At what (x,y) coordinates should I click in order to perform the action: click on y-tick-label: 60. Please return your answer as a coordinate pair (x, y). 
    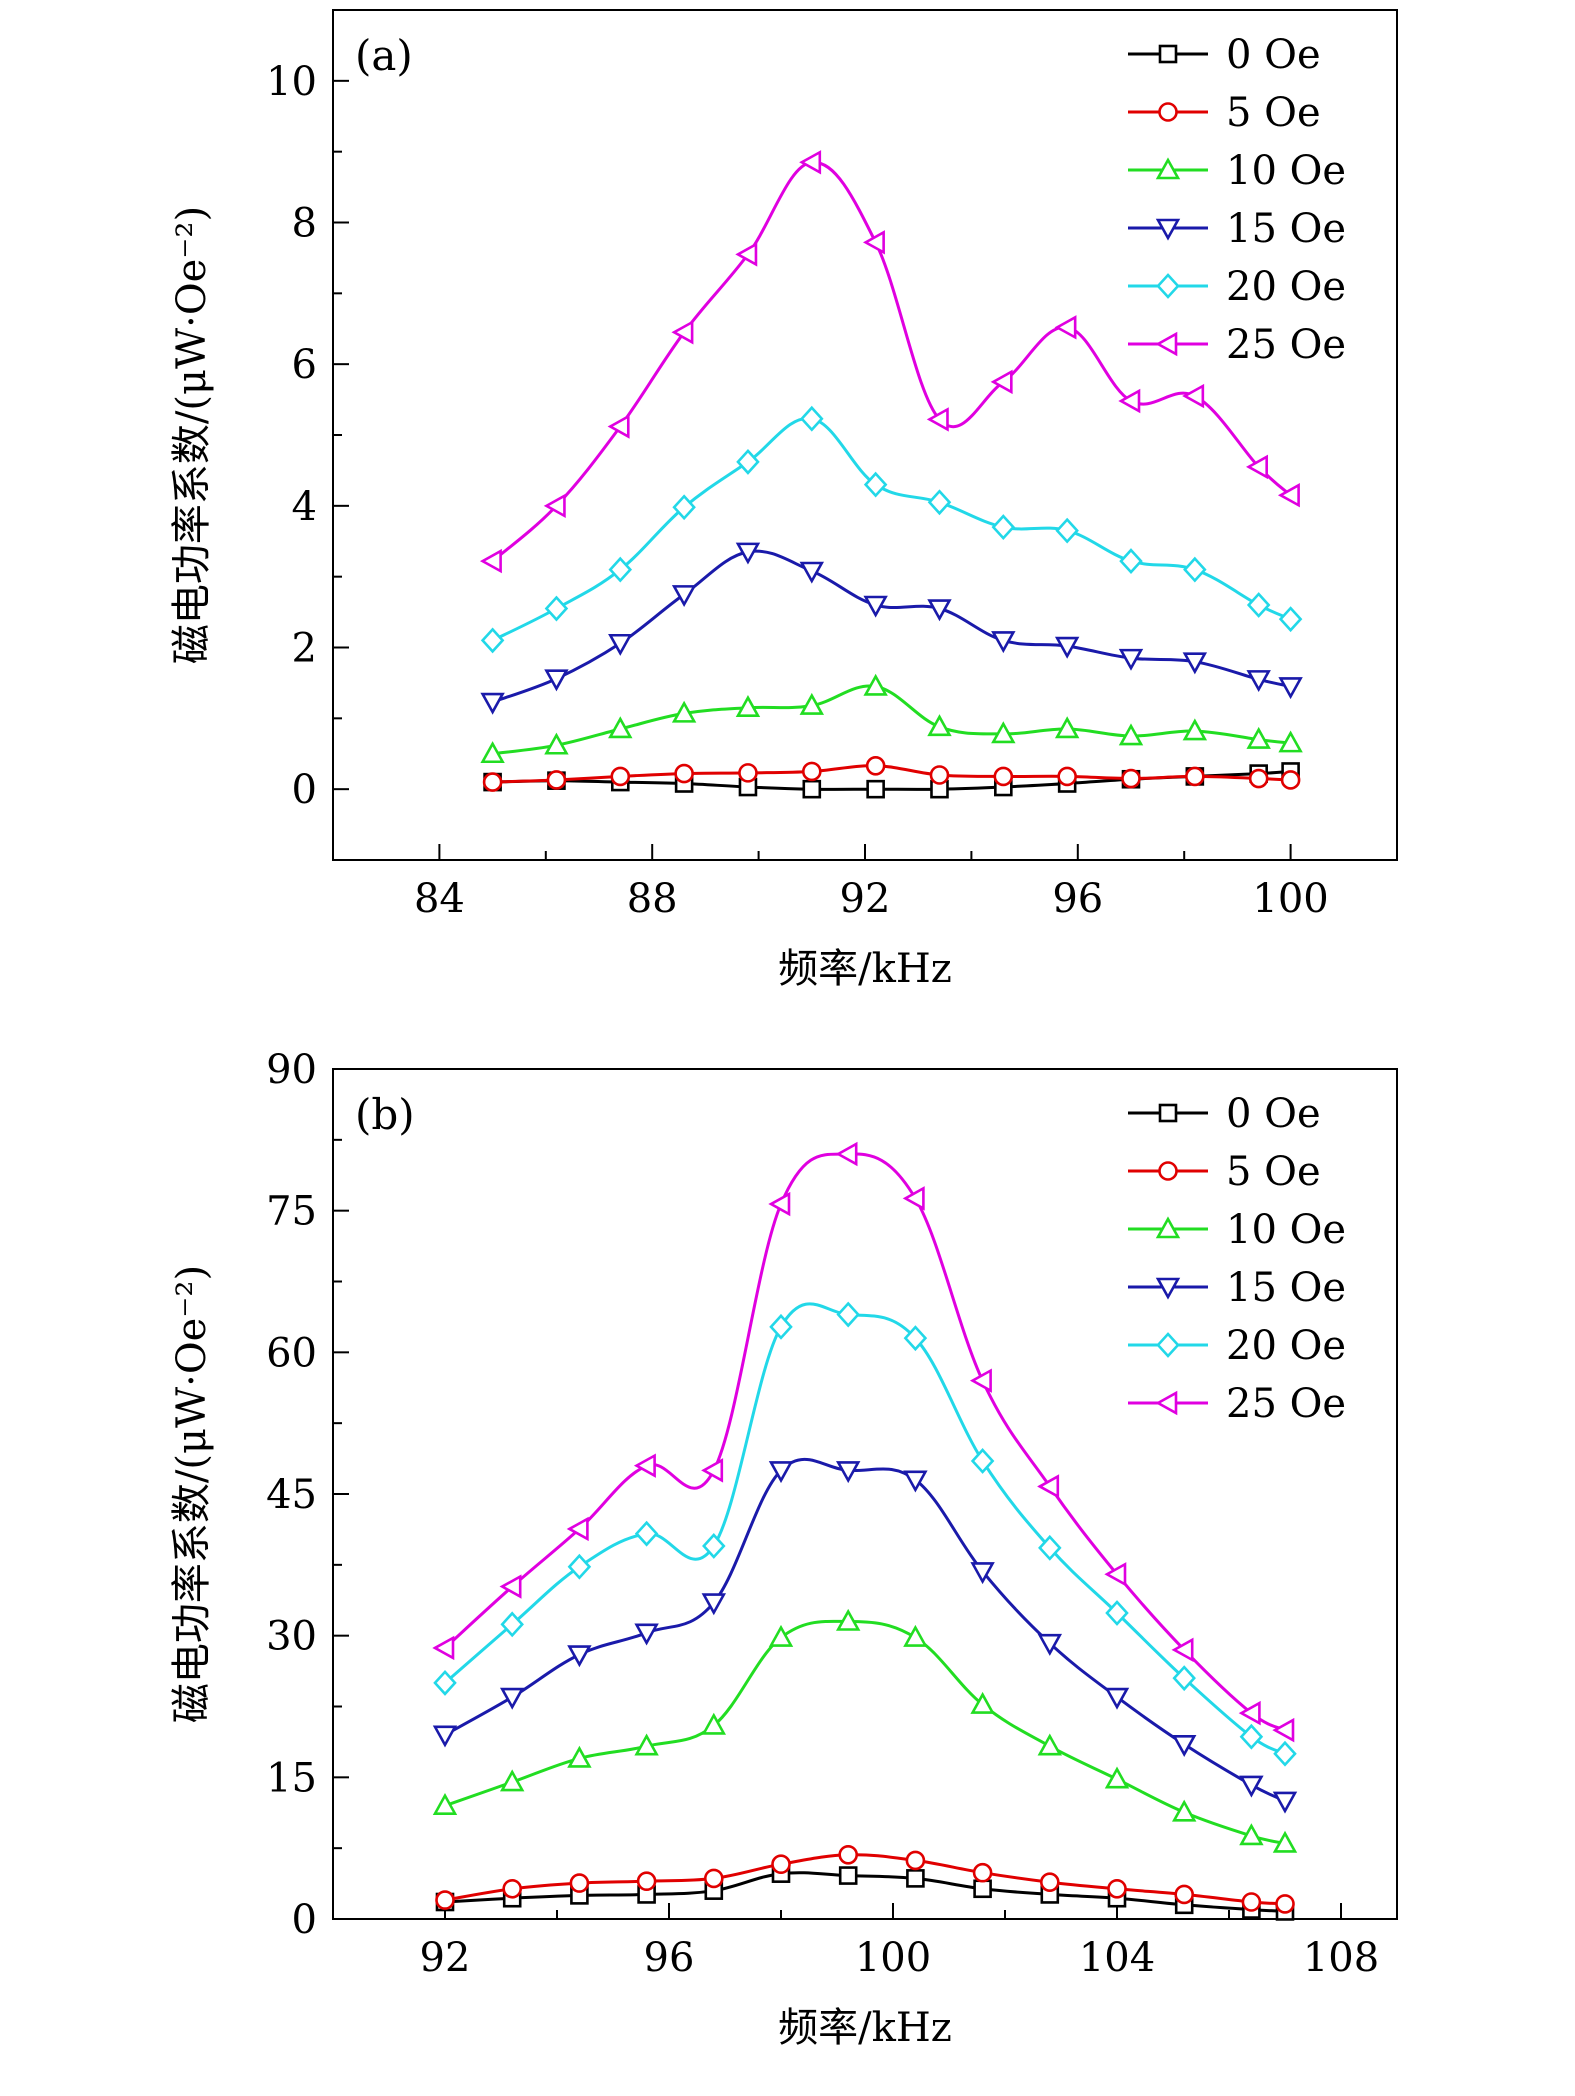
    Looking at the image, I should click on (291, 1353).